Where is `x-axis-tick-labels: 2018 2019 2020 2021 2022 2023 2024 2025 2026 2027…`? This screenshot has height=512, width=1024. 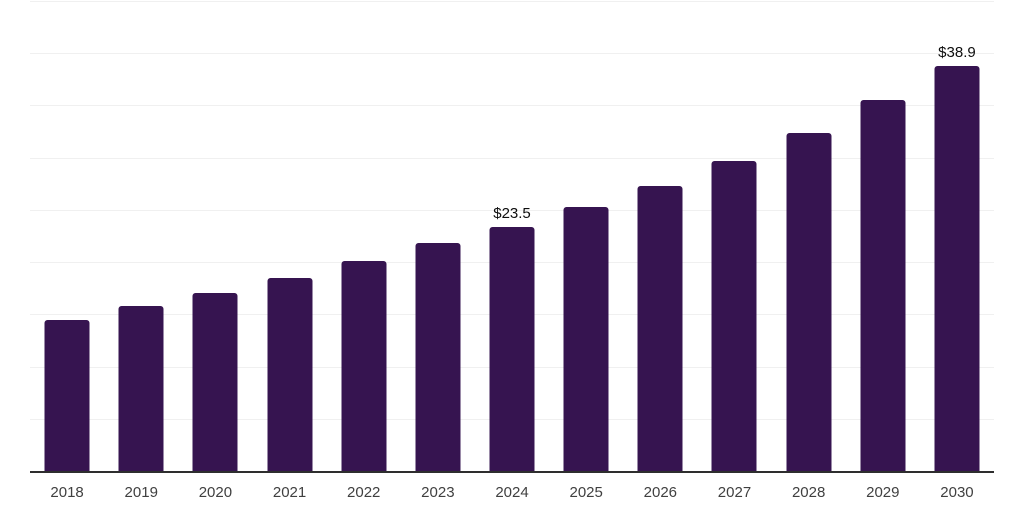
x-axis-tick-labels: 2018 2019 2020 2021 2022 2023 2024 2025 2026 2027… is located at coordinates (512, 493).